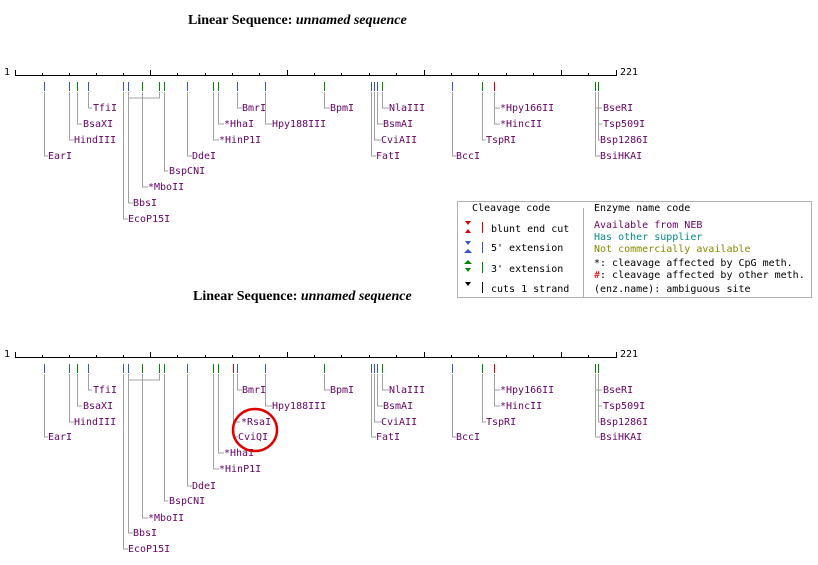 The width and height of the screenshot is (818, 565). What do you see at coordinates (473, 247) in the screenshot?
I see `five-prime-icon` at bounding box center [473, 247].